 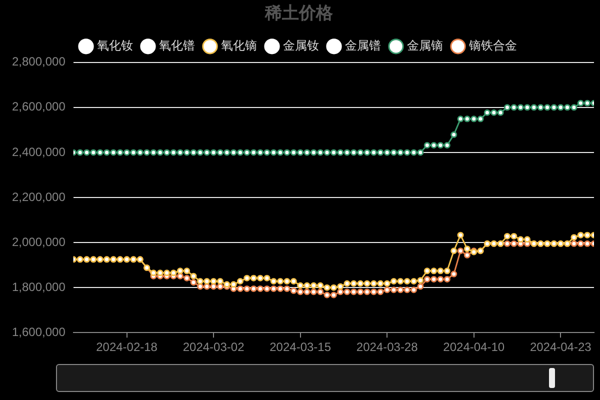 I want to click on y-tick-label: 2,400,000, so click(x=39, y=151).